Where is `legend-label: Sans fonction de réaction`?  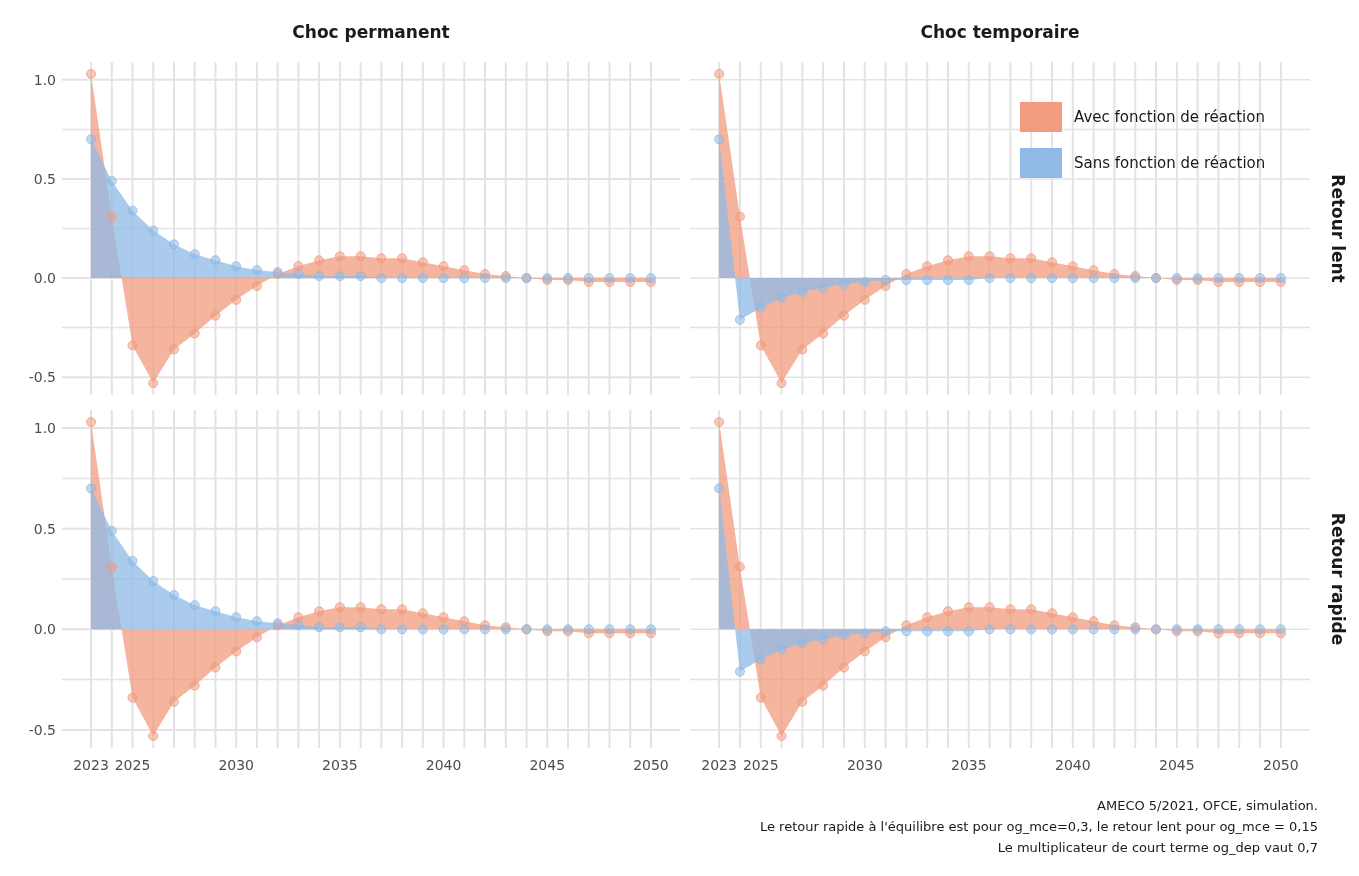 legend-label: Sans fonction de réaction is located at coordinates (1170, 163).